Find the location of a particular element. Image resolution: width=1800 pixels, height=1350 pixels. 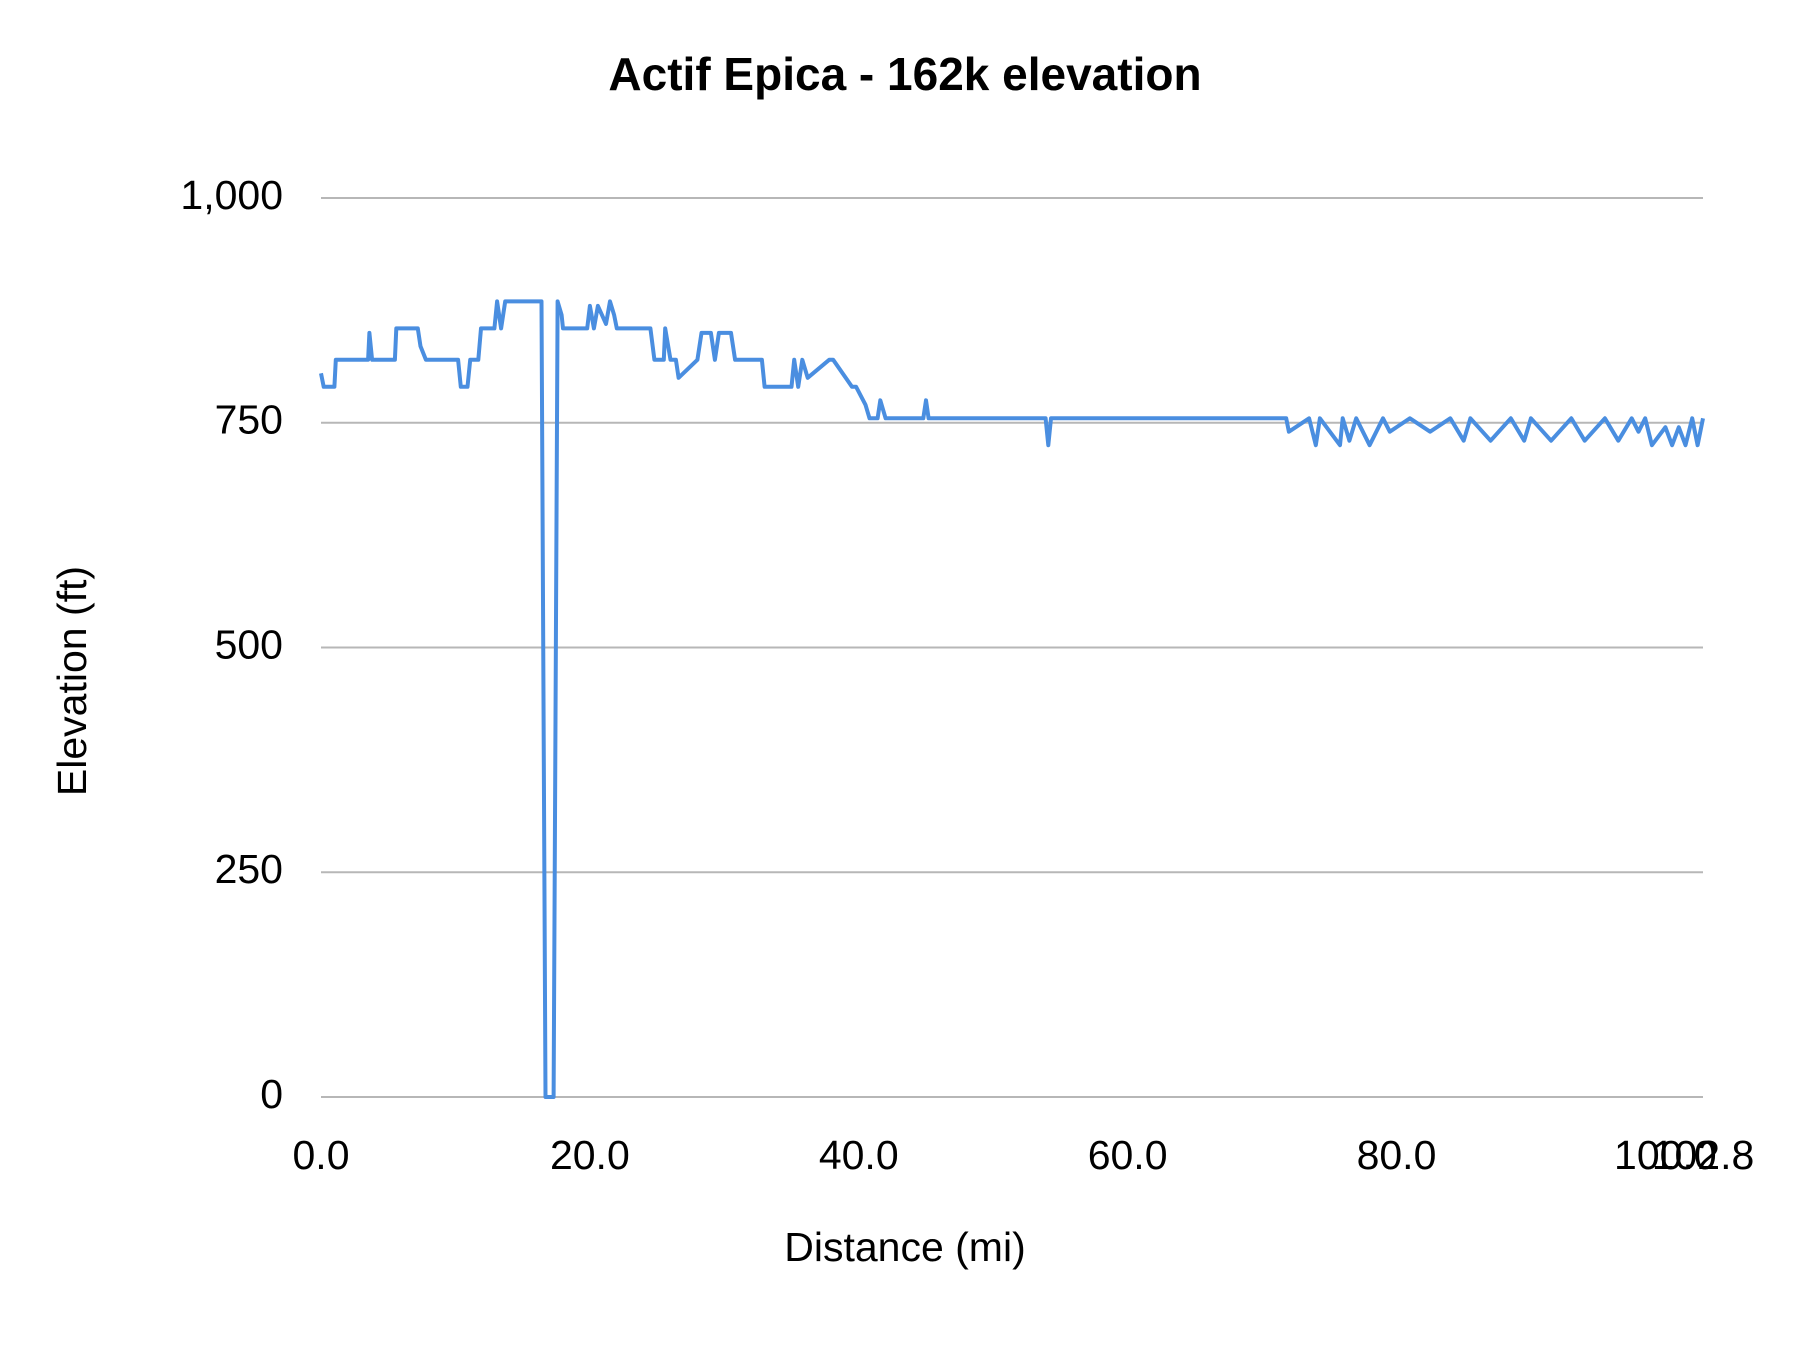

x-axis-label: Distance (mi) is located at coordinates (904, 1247).